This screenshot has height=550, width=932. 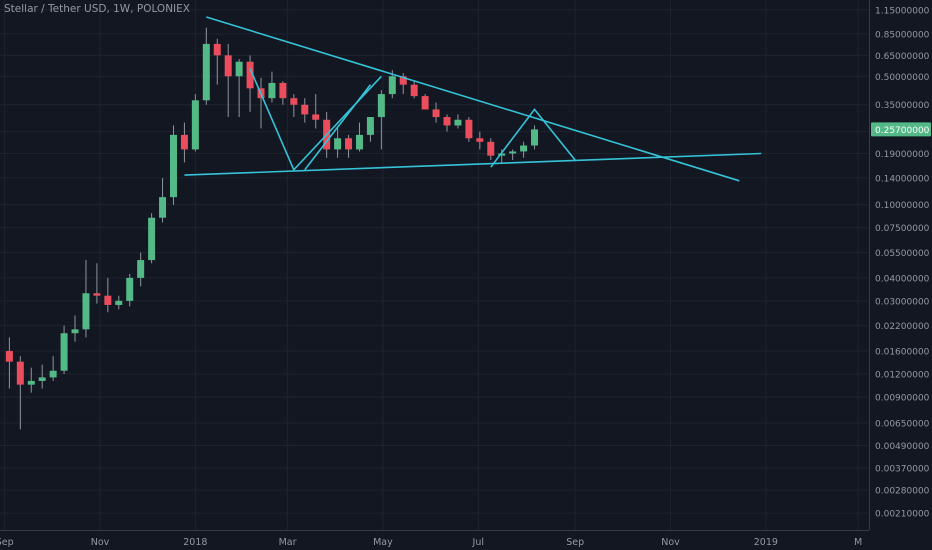 What do you see at coordinates (902, 515) in the screenshot?
I see `y-tick-label: 0.00210000` at bounding box center [902, 515].